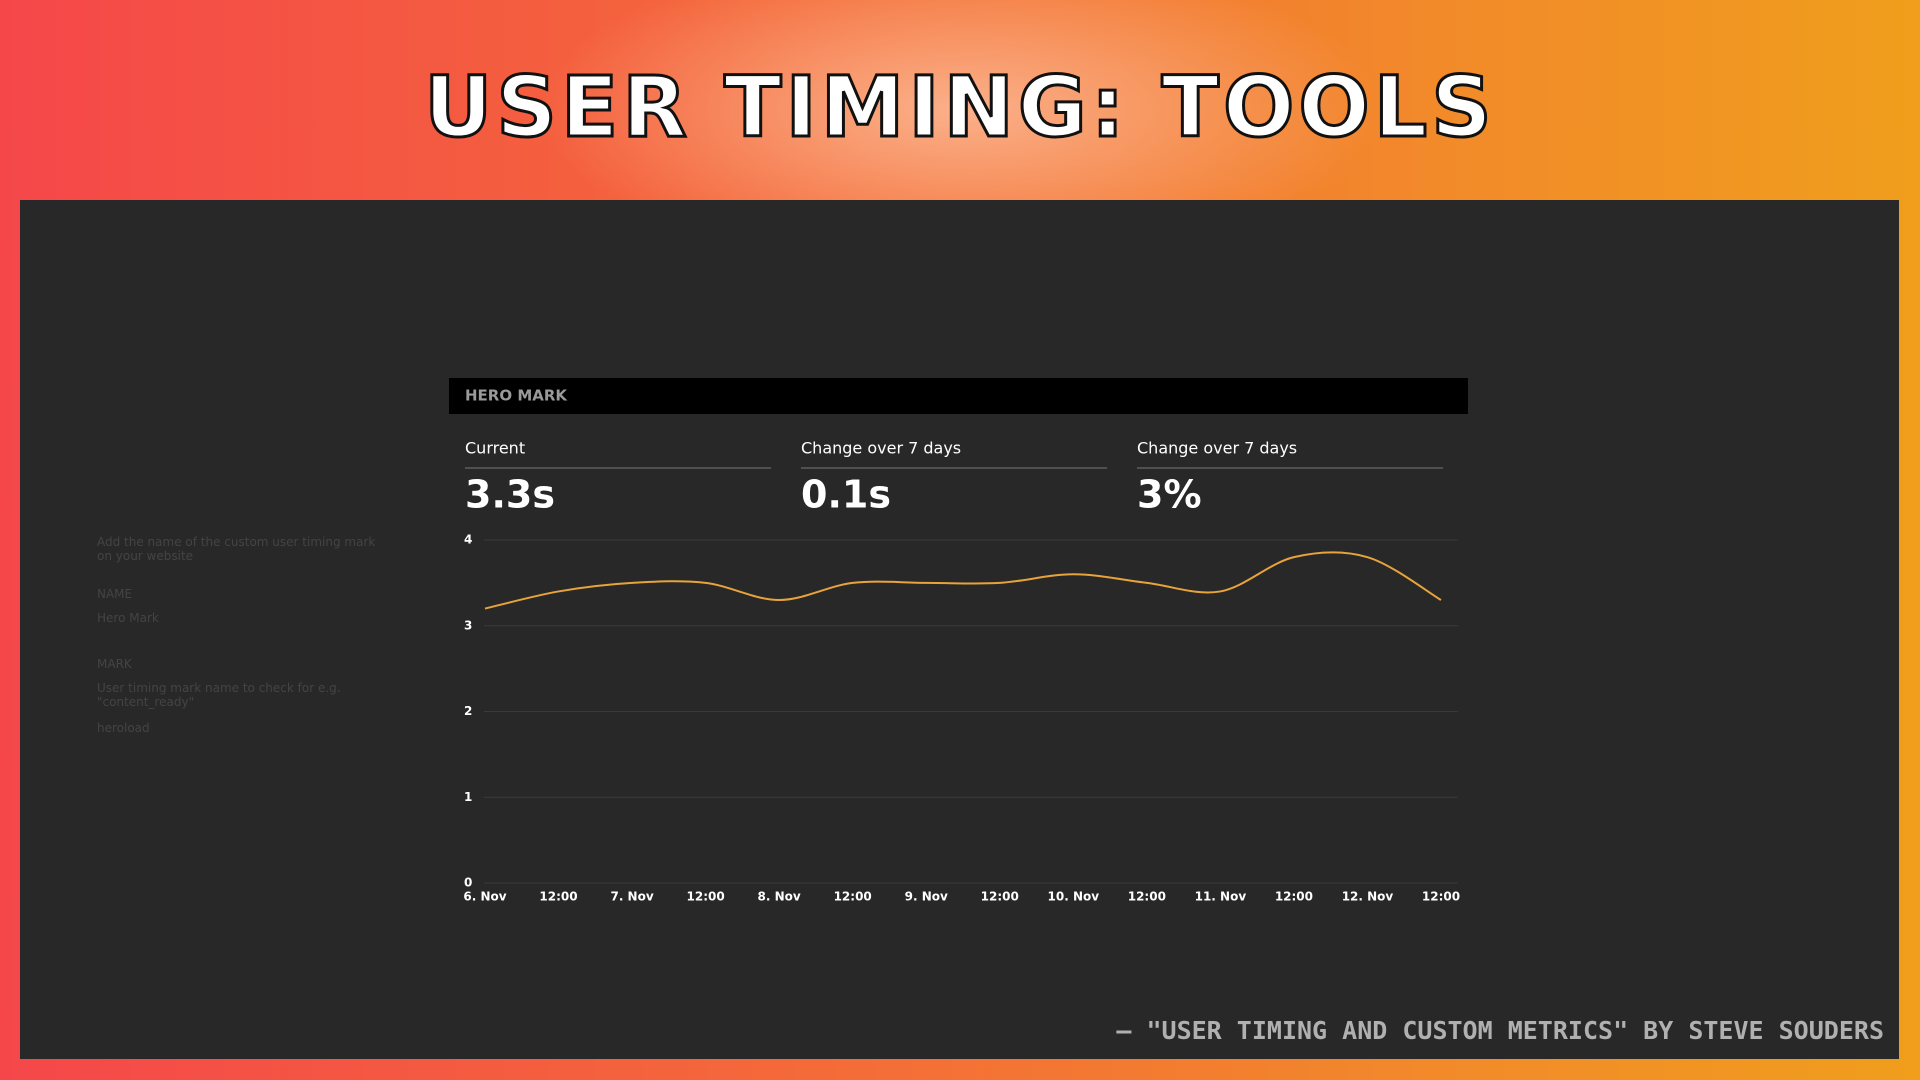  Describe the element at coordinates (128, 618) in the screenshot. I see `name-input: Hero Mark` at that location.